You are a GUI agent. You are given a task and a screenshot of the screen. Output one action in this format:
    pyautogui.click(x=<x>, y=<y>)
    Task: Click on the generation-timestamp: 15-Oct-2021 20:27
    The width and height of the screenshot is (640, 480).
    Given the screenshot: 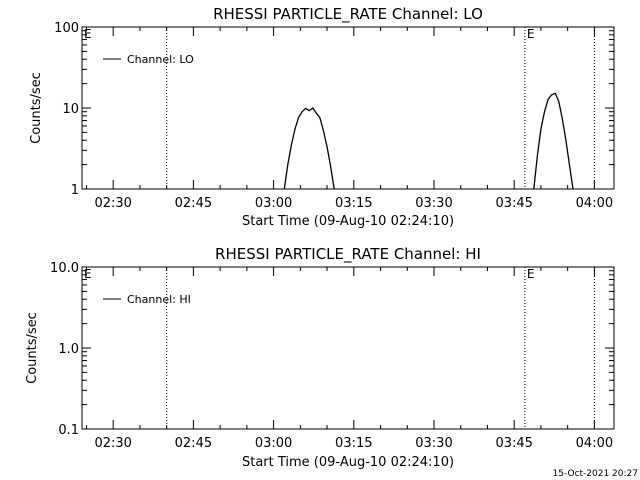 What is the action you would take?
    pyautogui.click(x=595, y=474)
    